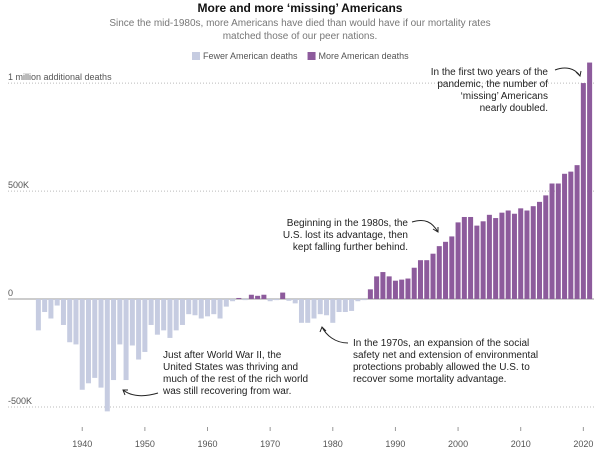  Describe the element at coordinates (235, 379) in the screenshot. I see `annotation: much of the rest of the rich world` at that location.